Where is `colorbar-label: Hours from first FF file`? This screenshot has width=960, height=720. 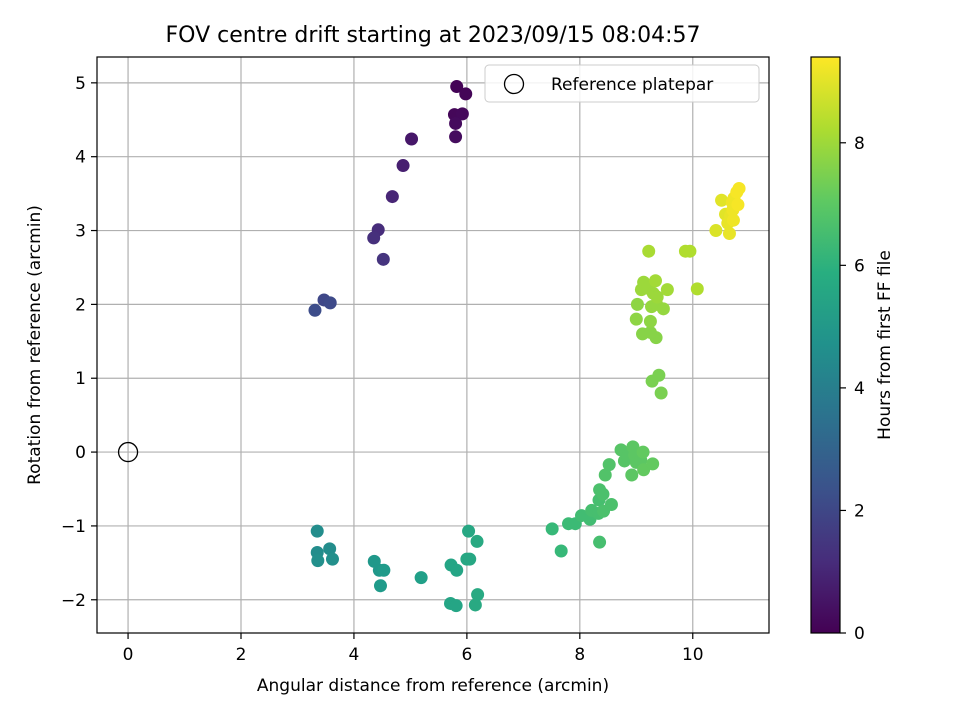
colorbar-label: Hours from first FF file is located at coordinates (885, 345).